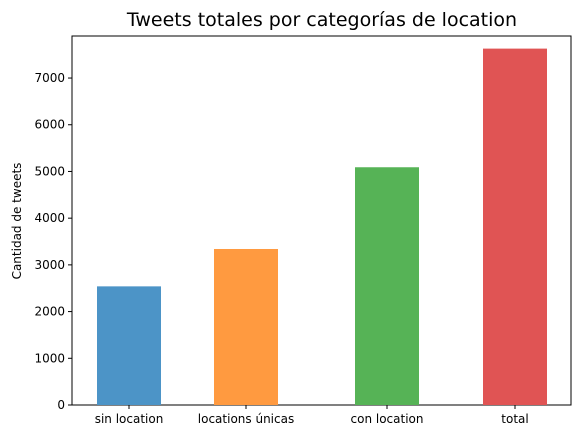 The height and width of the screenshot is (438, 580). What do you see at coordinates (515, 227) in the screenshot?
I see `bar-total` at bounding box center [515, 227].